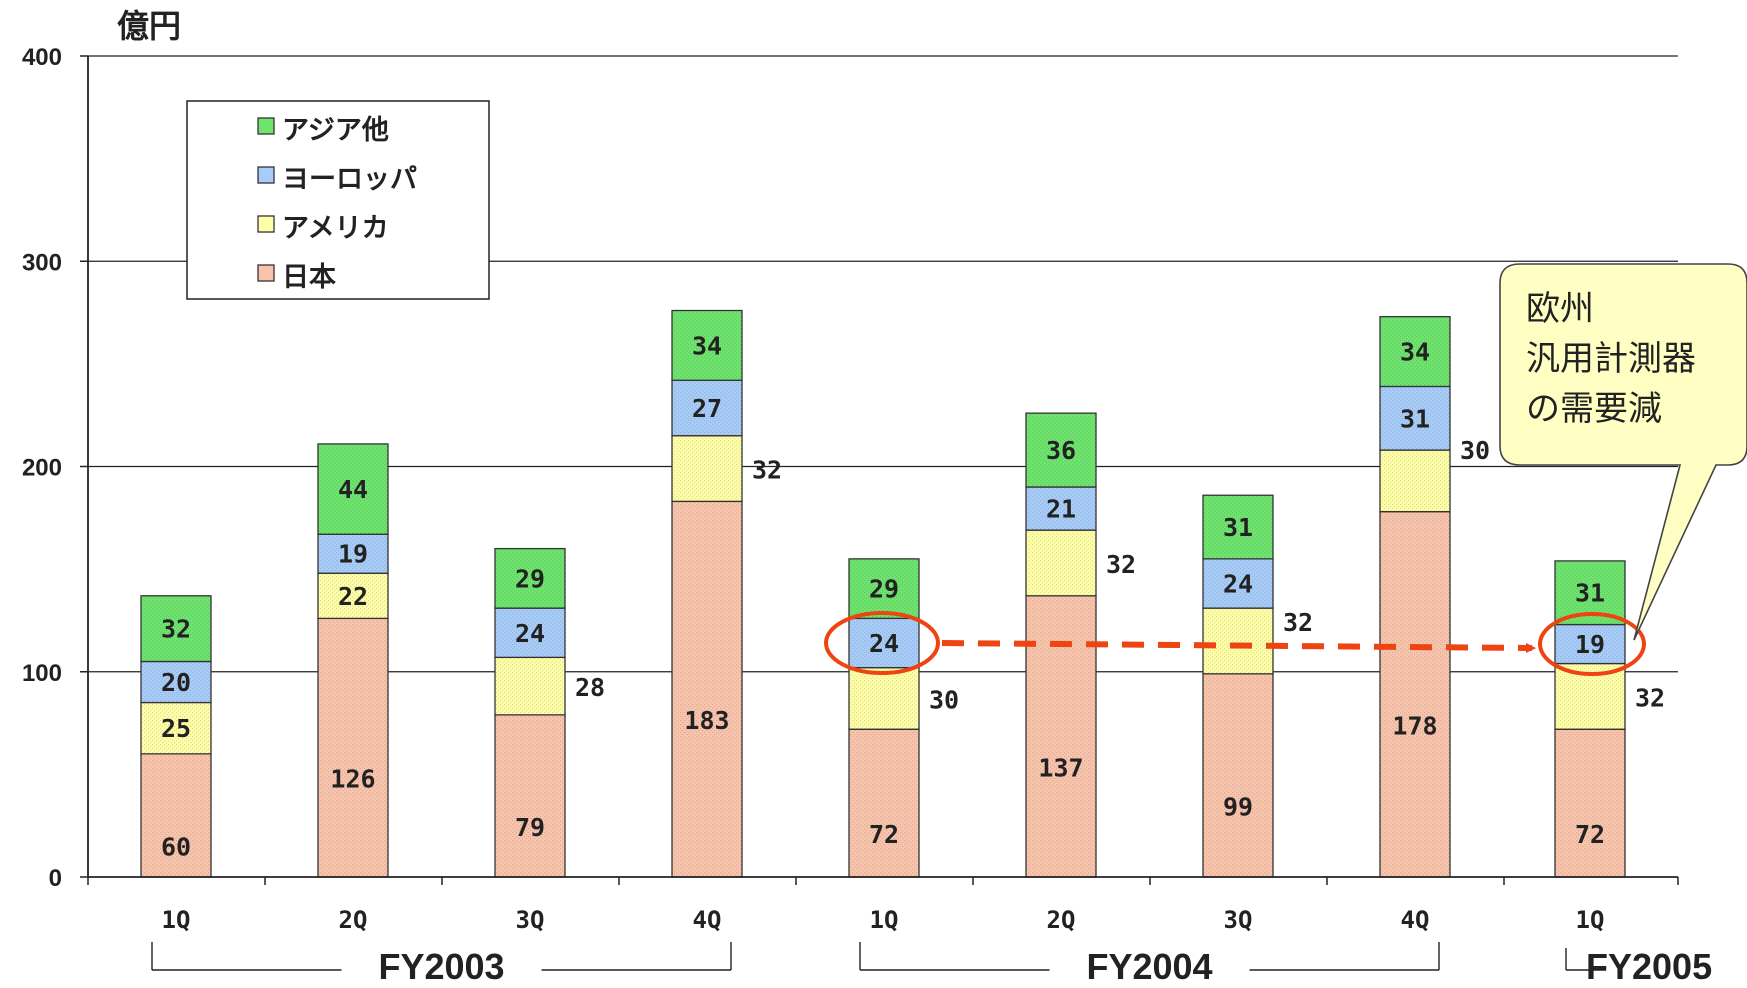  What do you see at coordinates (149, 26) in the screenshot?
I see `y-unit-label: 億円` at bounding box center [149, 26].